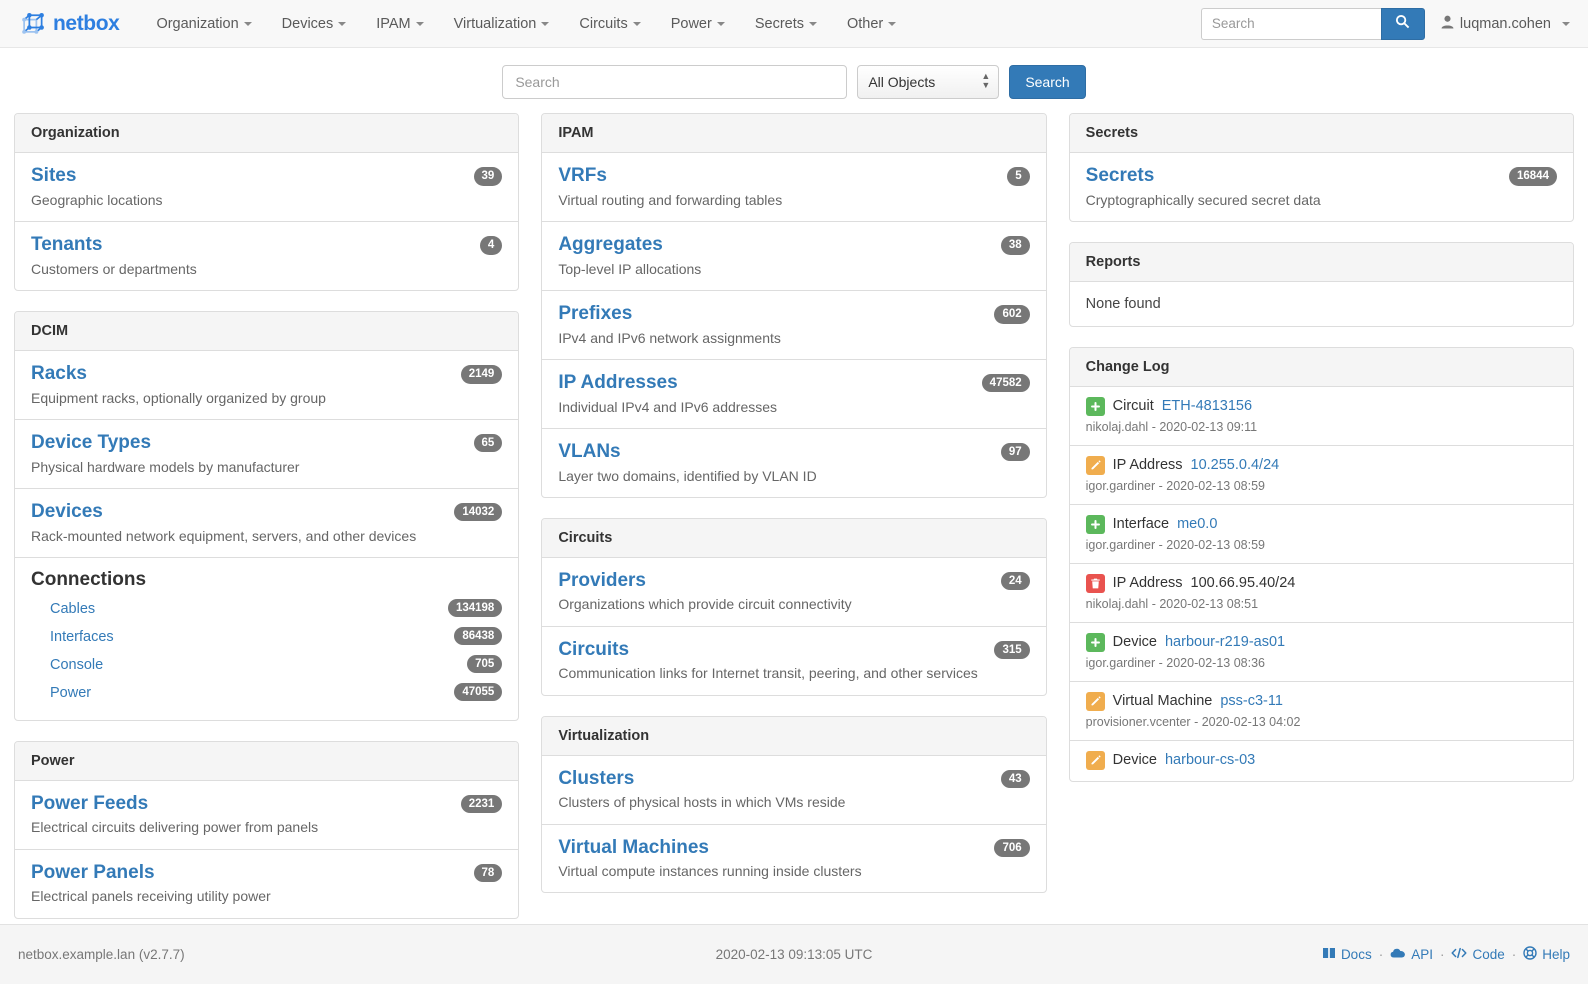 This screenshot has height=984, width=1588. What do you see at coordinates (1478, 954) in the screenshot?
I see `footer-link-code: Code` at bounding box center [1478, 954].